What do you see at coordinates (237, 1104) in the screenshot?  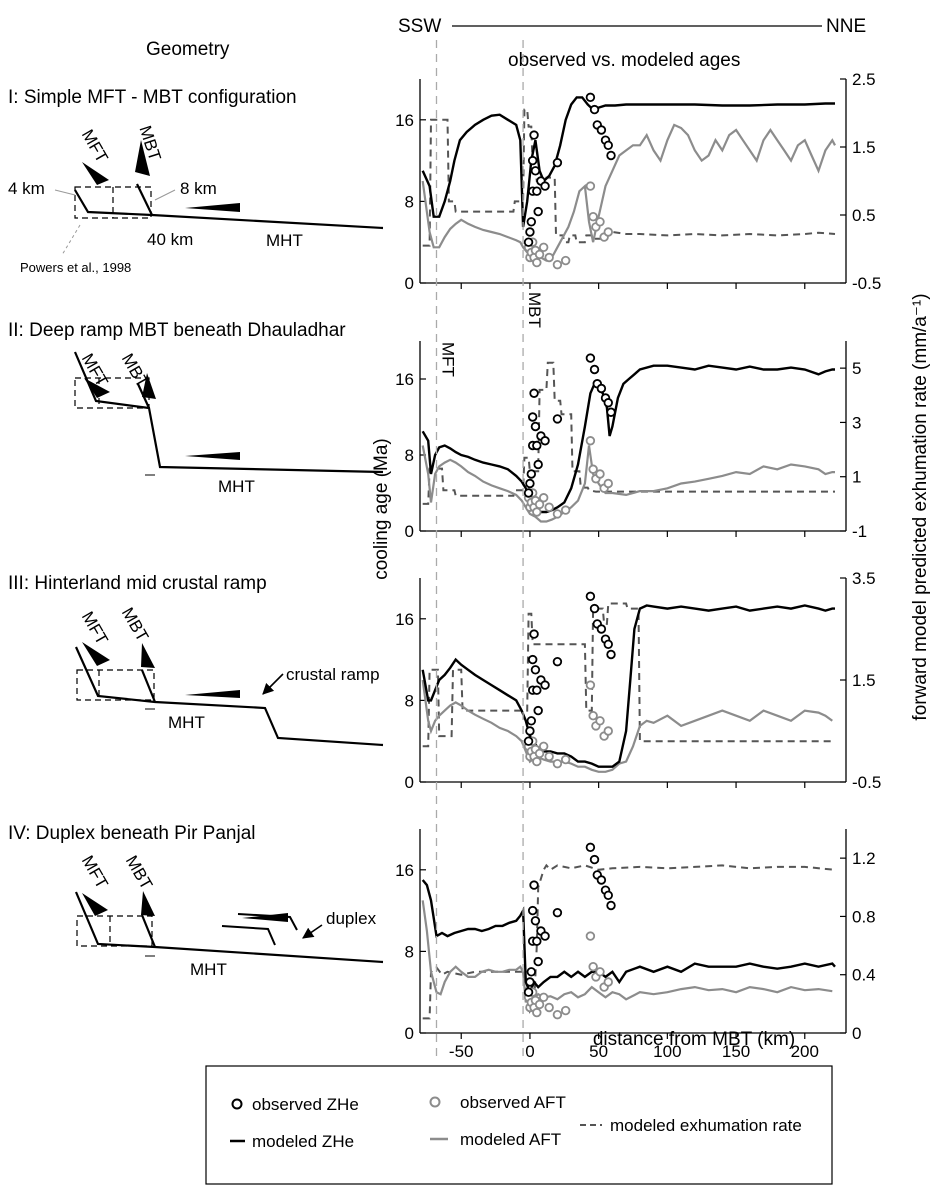 I see `legend-obs-zhe-marker` at bounding box center [237, 1104].